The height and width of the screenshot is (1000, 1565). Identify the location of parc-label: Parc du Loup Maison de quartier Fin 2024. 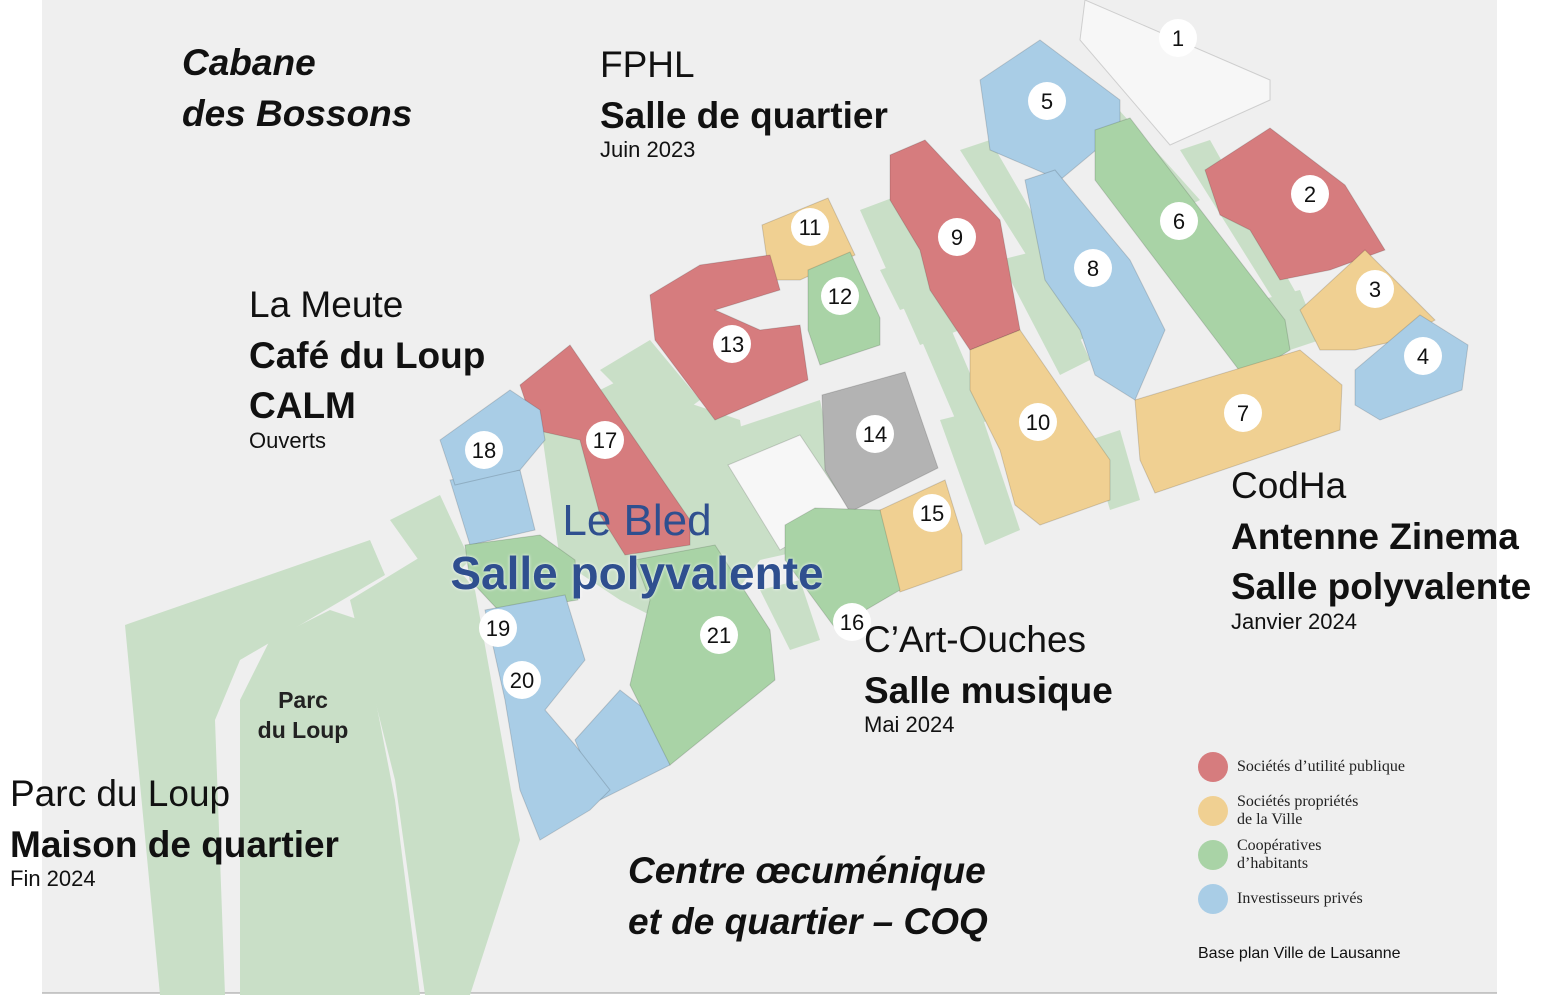
(174, 832).